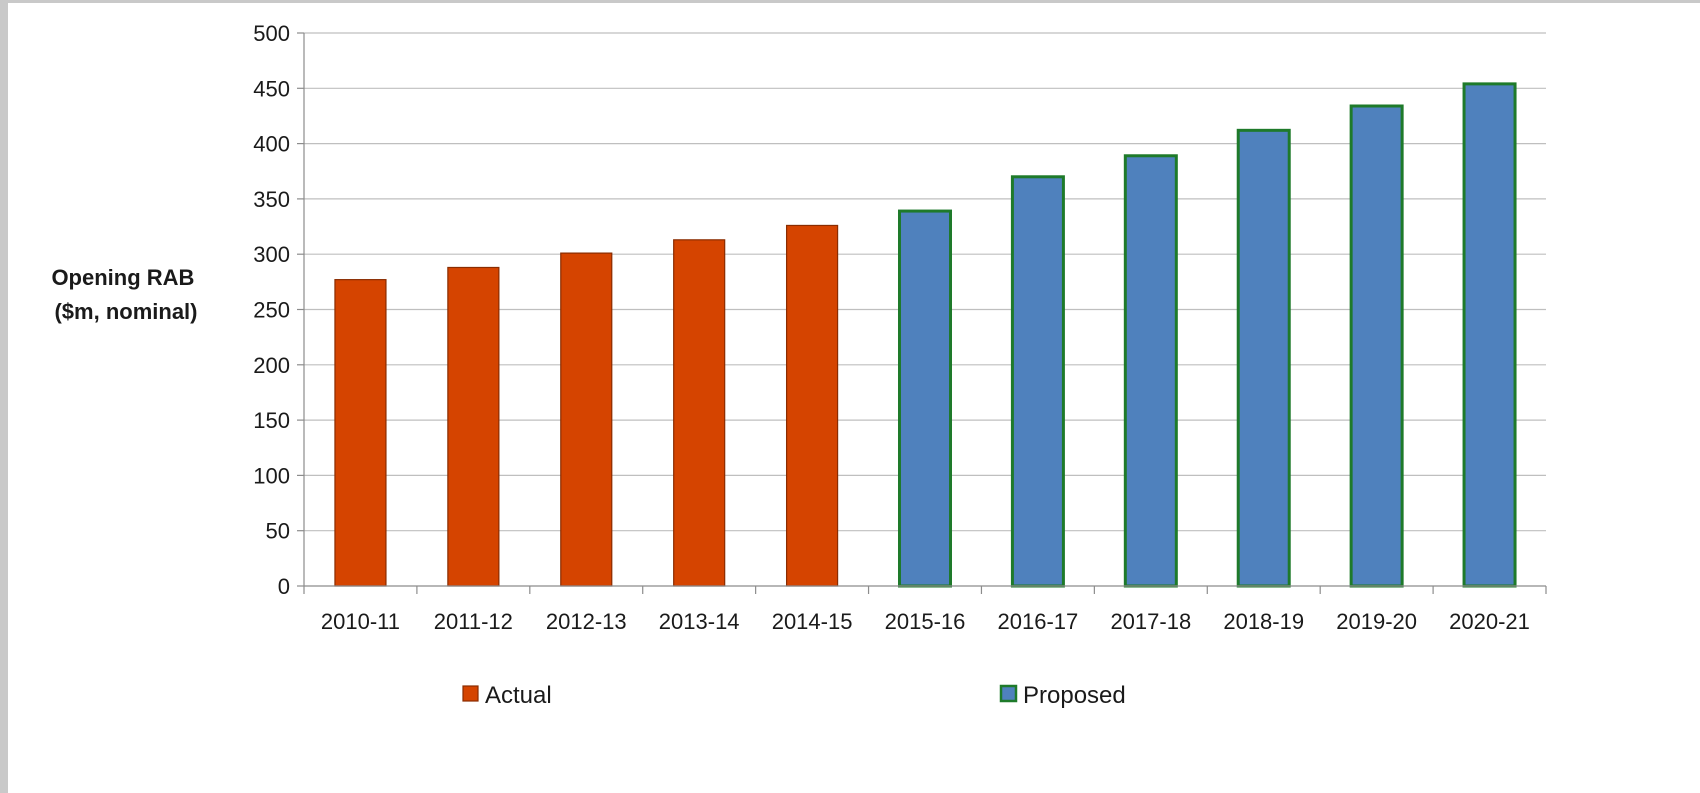  I want to click on y-tick-label-100: 100, so click(271, 475).